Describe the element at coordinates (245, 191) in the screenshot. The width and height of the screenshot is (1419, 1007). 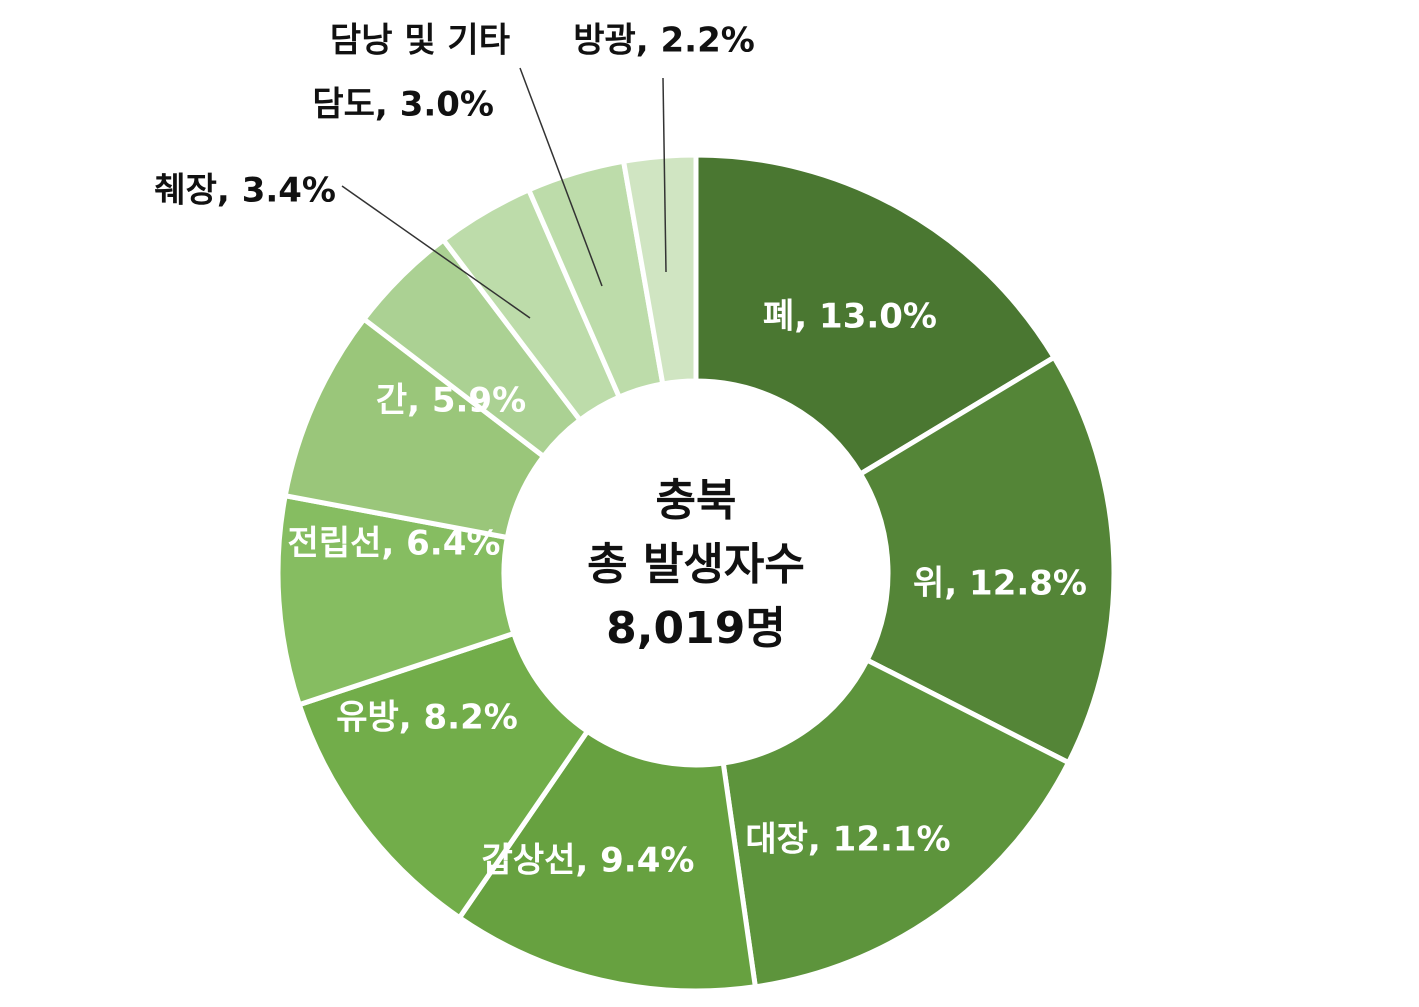
I see `slice-label-7: 췌장, 3.4%` at that location.